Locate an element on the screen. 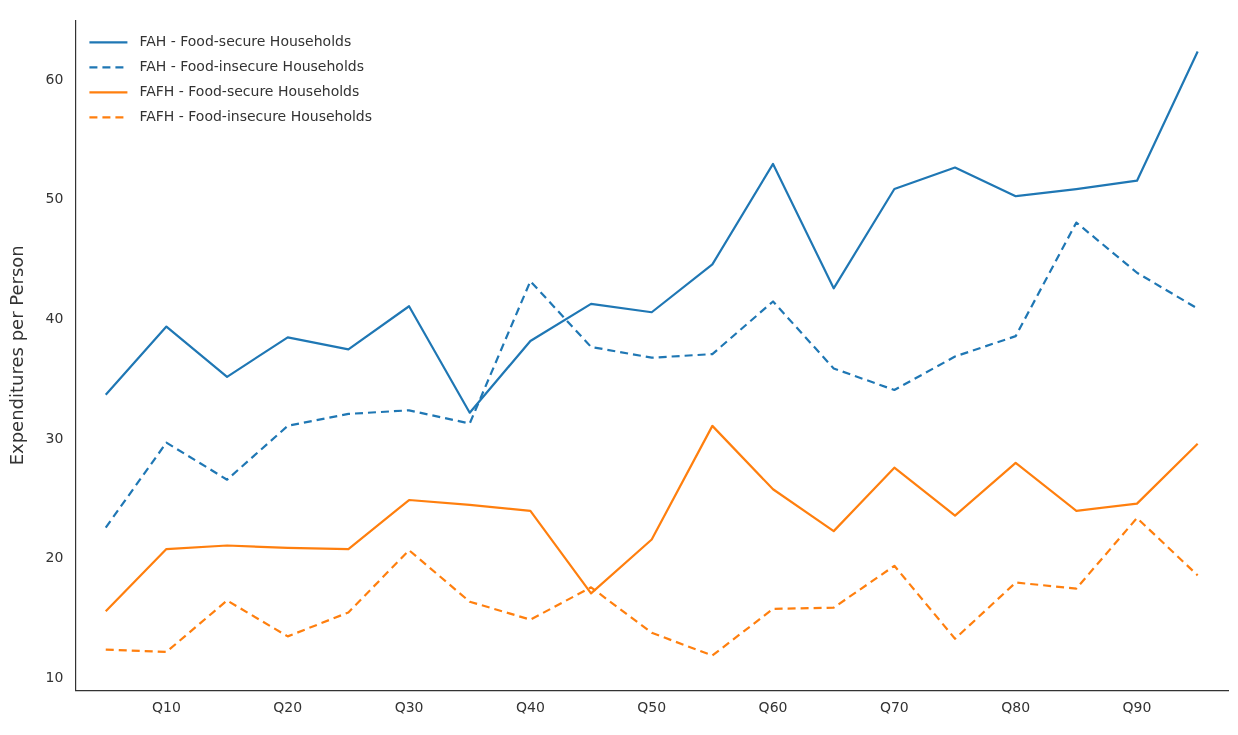 This screenshot has height=735, width=1238. x-tick-label: Q40 is located at coordinates (530, 707).